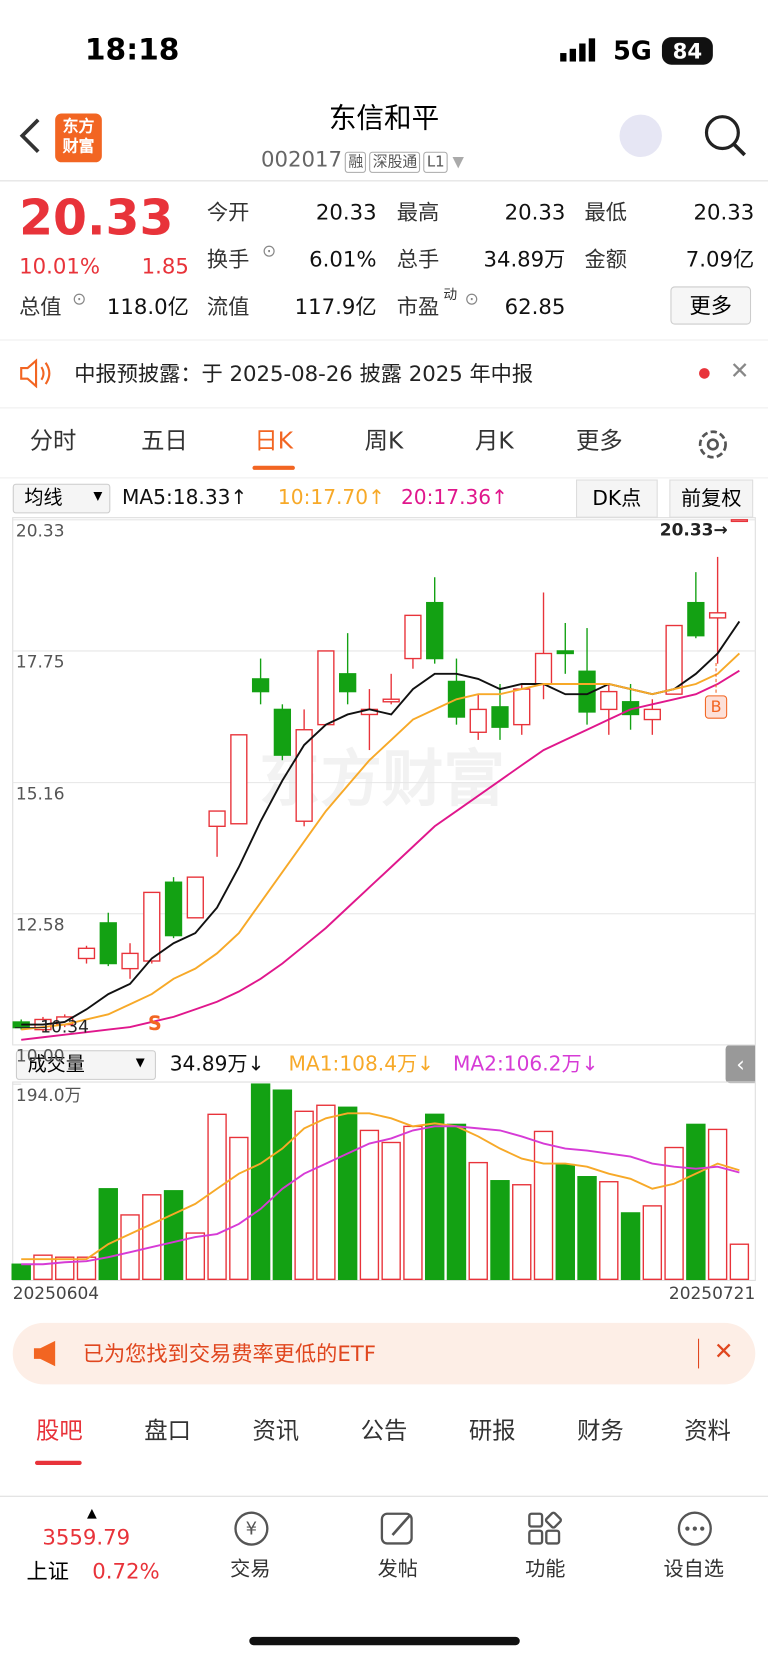 The image size is (768, 1664). I want to click on etf-banner, so click(384, 1353).